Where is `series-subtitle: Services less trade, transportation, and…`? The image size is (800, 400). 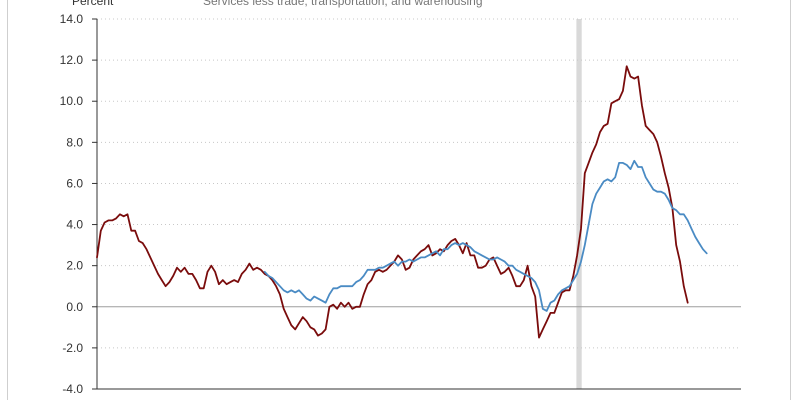
series-subtitle: Services less trade, transportation, and… is located at coordinates (343, 4).